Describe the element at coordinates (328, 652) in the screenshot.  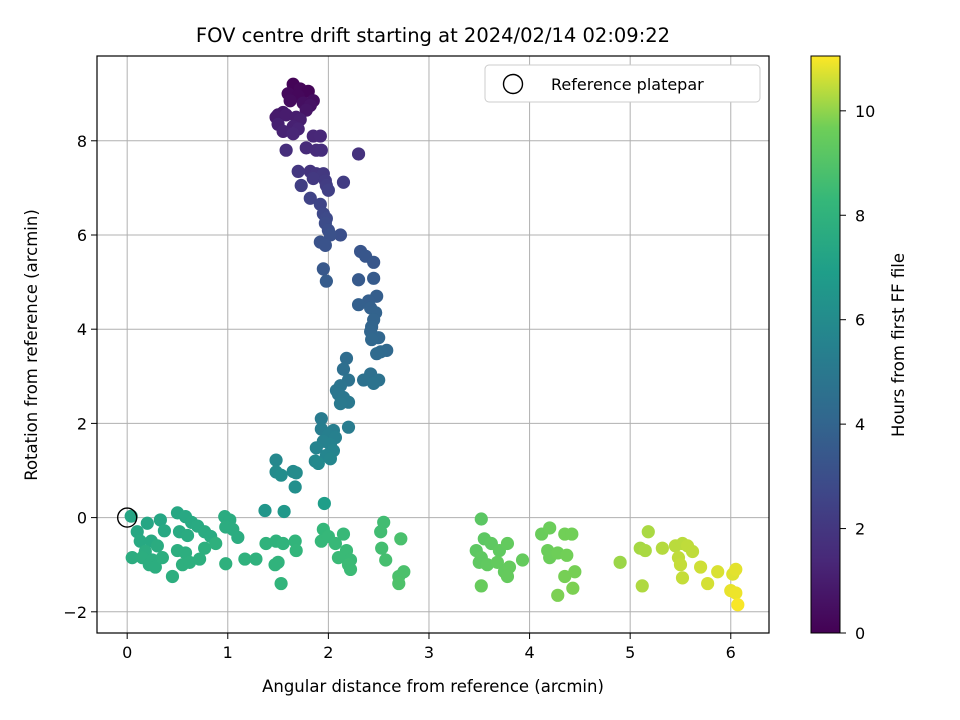
I see `x-tick-label: 2` at that location.